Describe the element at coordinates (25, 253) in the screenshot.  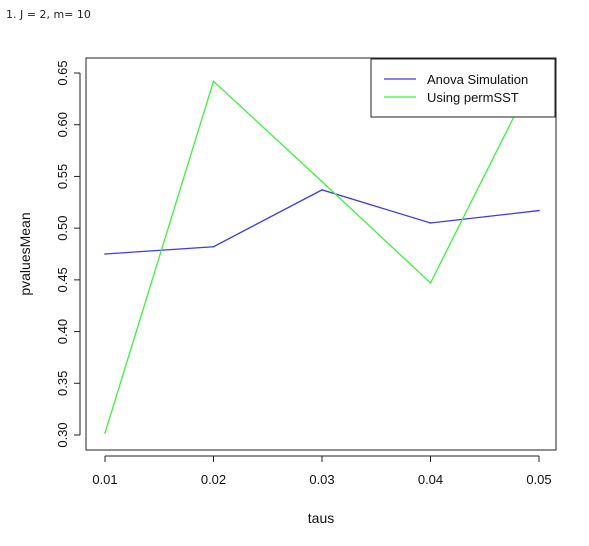
I see `y-axis-title: pvaluesMean` at that location.